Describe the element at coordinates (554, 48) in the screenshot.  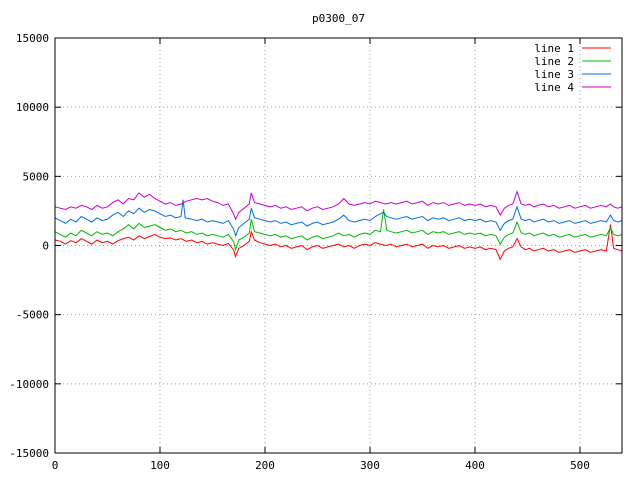
I see `legend-label: line 1` at that location.